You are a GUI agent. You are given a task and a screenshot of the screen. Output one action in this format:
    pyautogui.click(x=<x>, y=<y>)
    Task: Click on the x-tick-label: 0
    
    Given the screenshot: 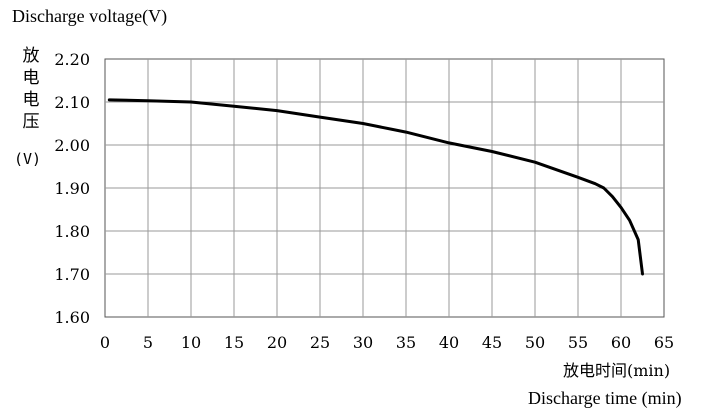 What is the action you would take?
    pyautogui.click(x=105, y=342)
    